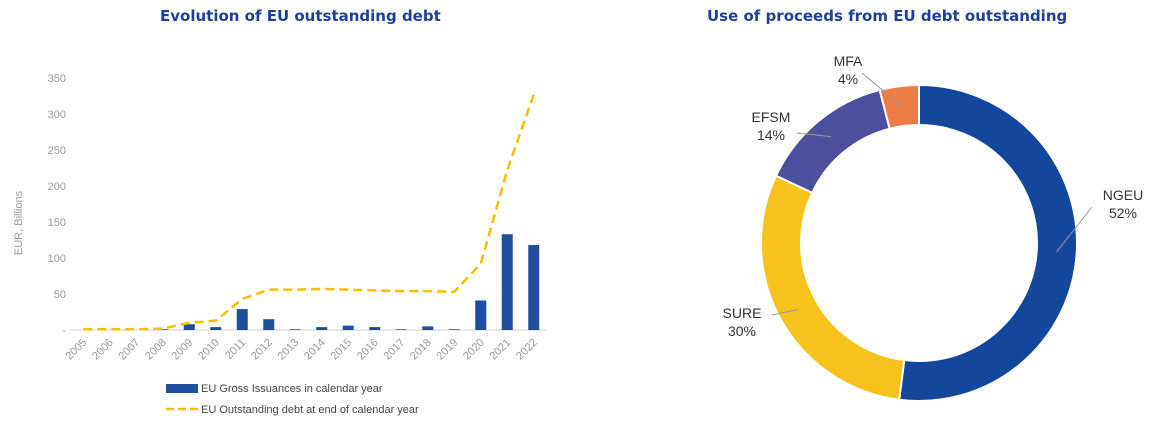 The width and height of the screenshot is (1151, 423). Describe the element at coordinates (771, 117) in the screenshot. I see `slice-label-efsm: EFSM` at that location.